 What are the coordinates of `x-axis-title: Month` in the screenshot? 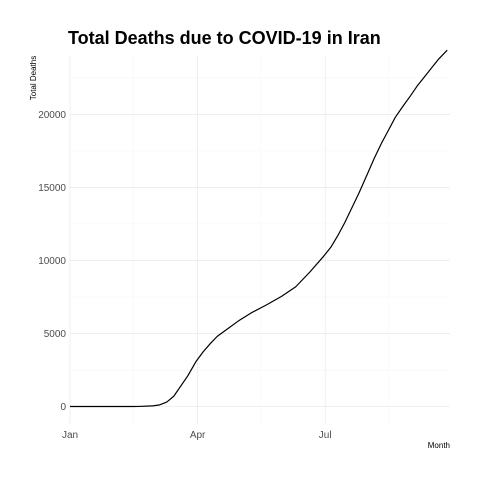 It's located at (439, 445).